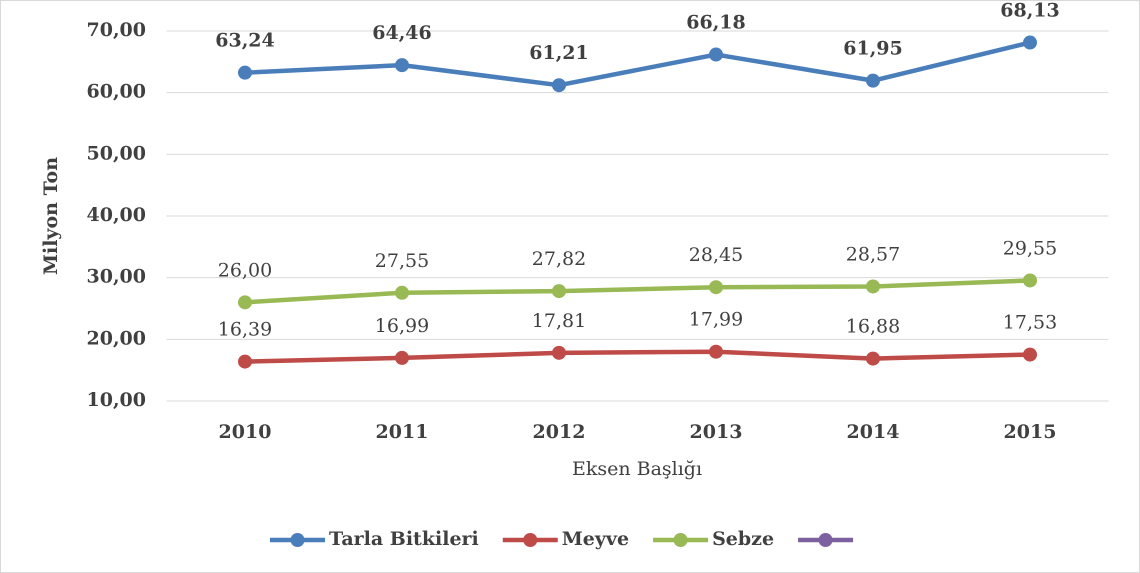 The height and width of the screenshot is (573, 1140). What do you see at coordinates (245, 432) in the screenshot?
I see `x-tick-label: 2010` at bounding box center [245, 432].